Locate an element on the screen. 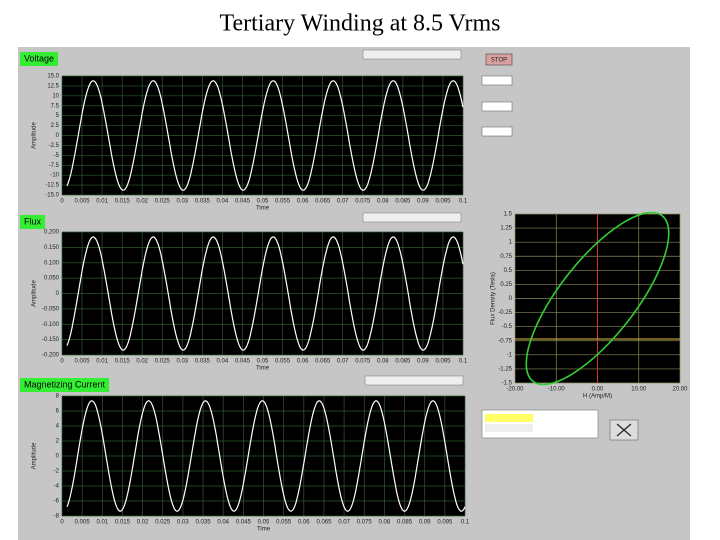  y-tick-label: -0.5 is located at coordinates (507, 327).